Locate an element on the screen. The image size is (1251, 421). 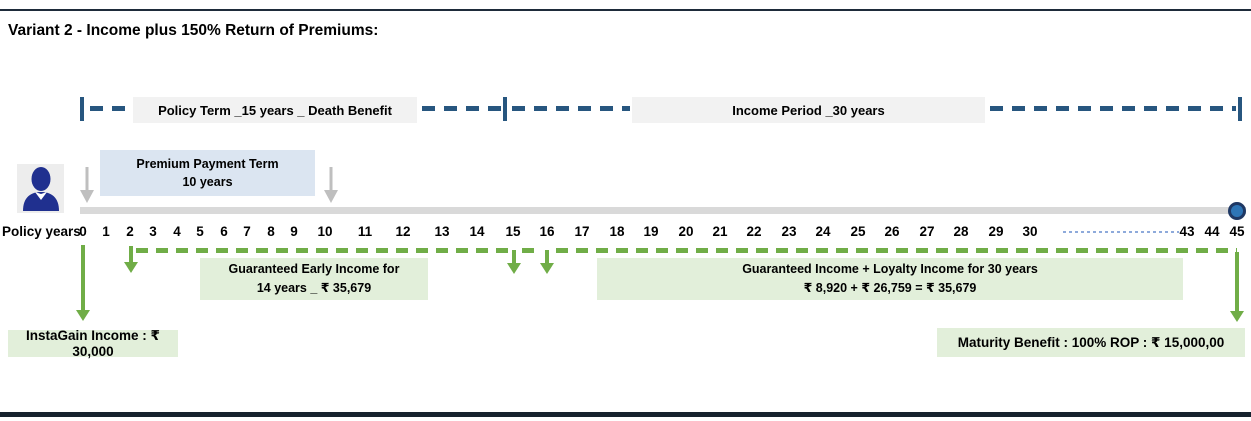
bracket-end-tick is located at coordinates (1240, 109).